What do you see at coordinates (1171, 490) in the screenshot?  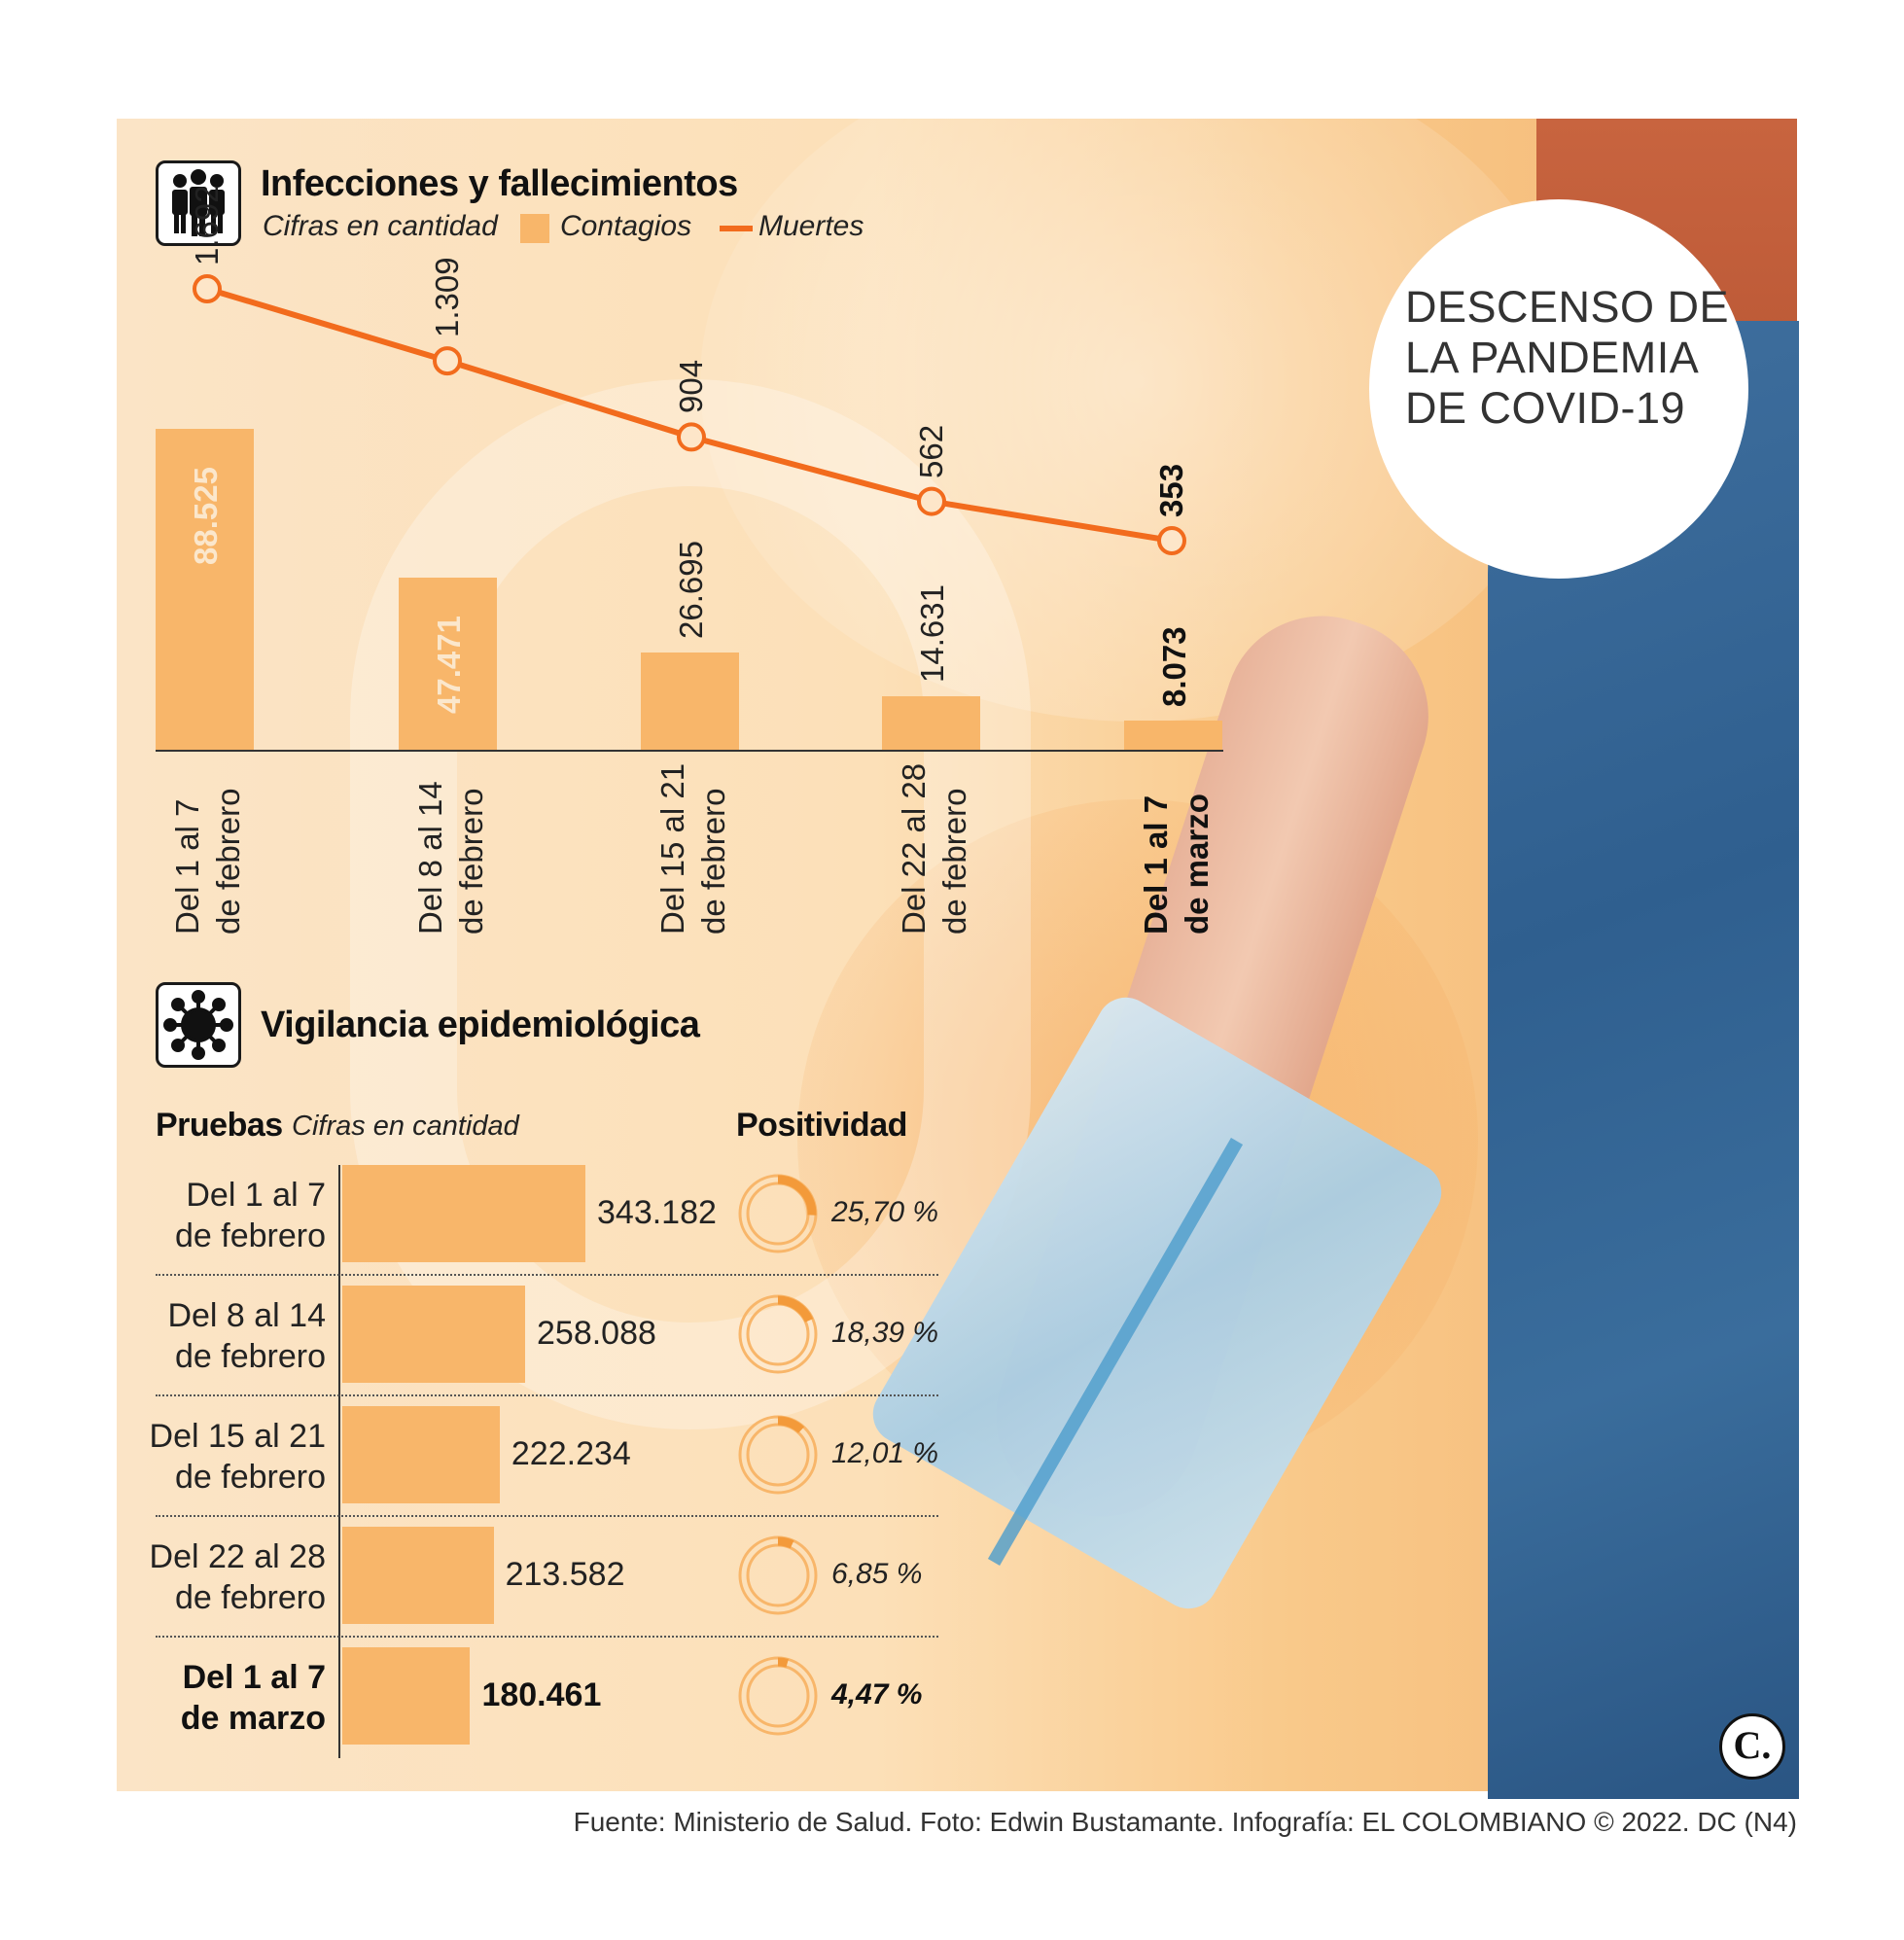 I see `deaths-value-label: 353` at bounding box center [1171, 490].